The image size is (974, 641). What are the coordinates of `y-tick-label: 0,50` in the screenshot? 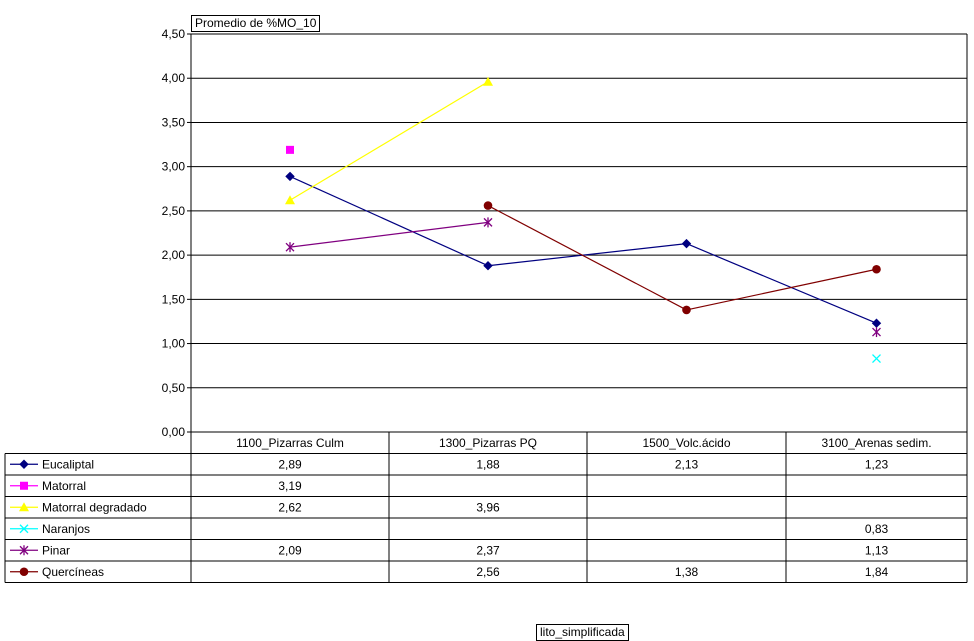 It's located at (174, 388).